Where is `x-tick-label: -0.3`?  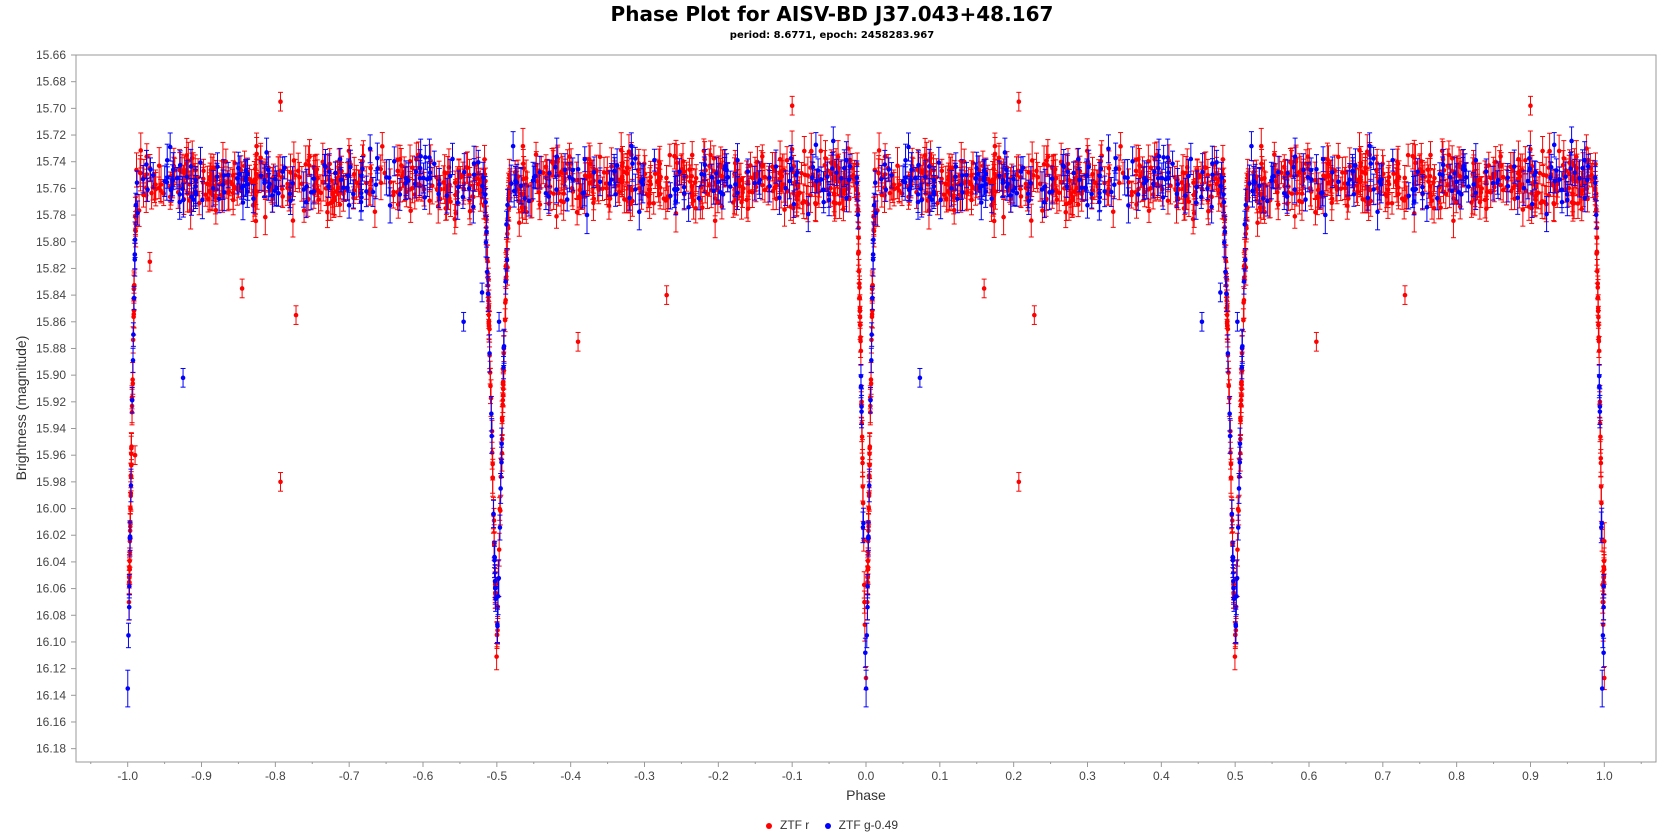 x-tick-label: -0.3 is located at coordinates (644, 776).